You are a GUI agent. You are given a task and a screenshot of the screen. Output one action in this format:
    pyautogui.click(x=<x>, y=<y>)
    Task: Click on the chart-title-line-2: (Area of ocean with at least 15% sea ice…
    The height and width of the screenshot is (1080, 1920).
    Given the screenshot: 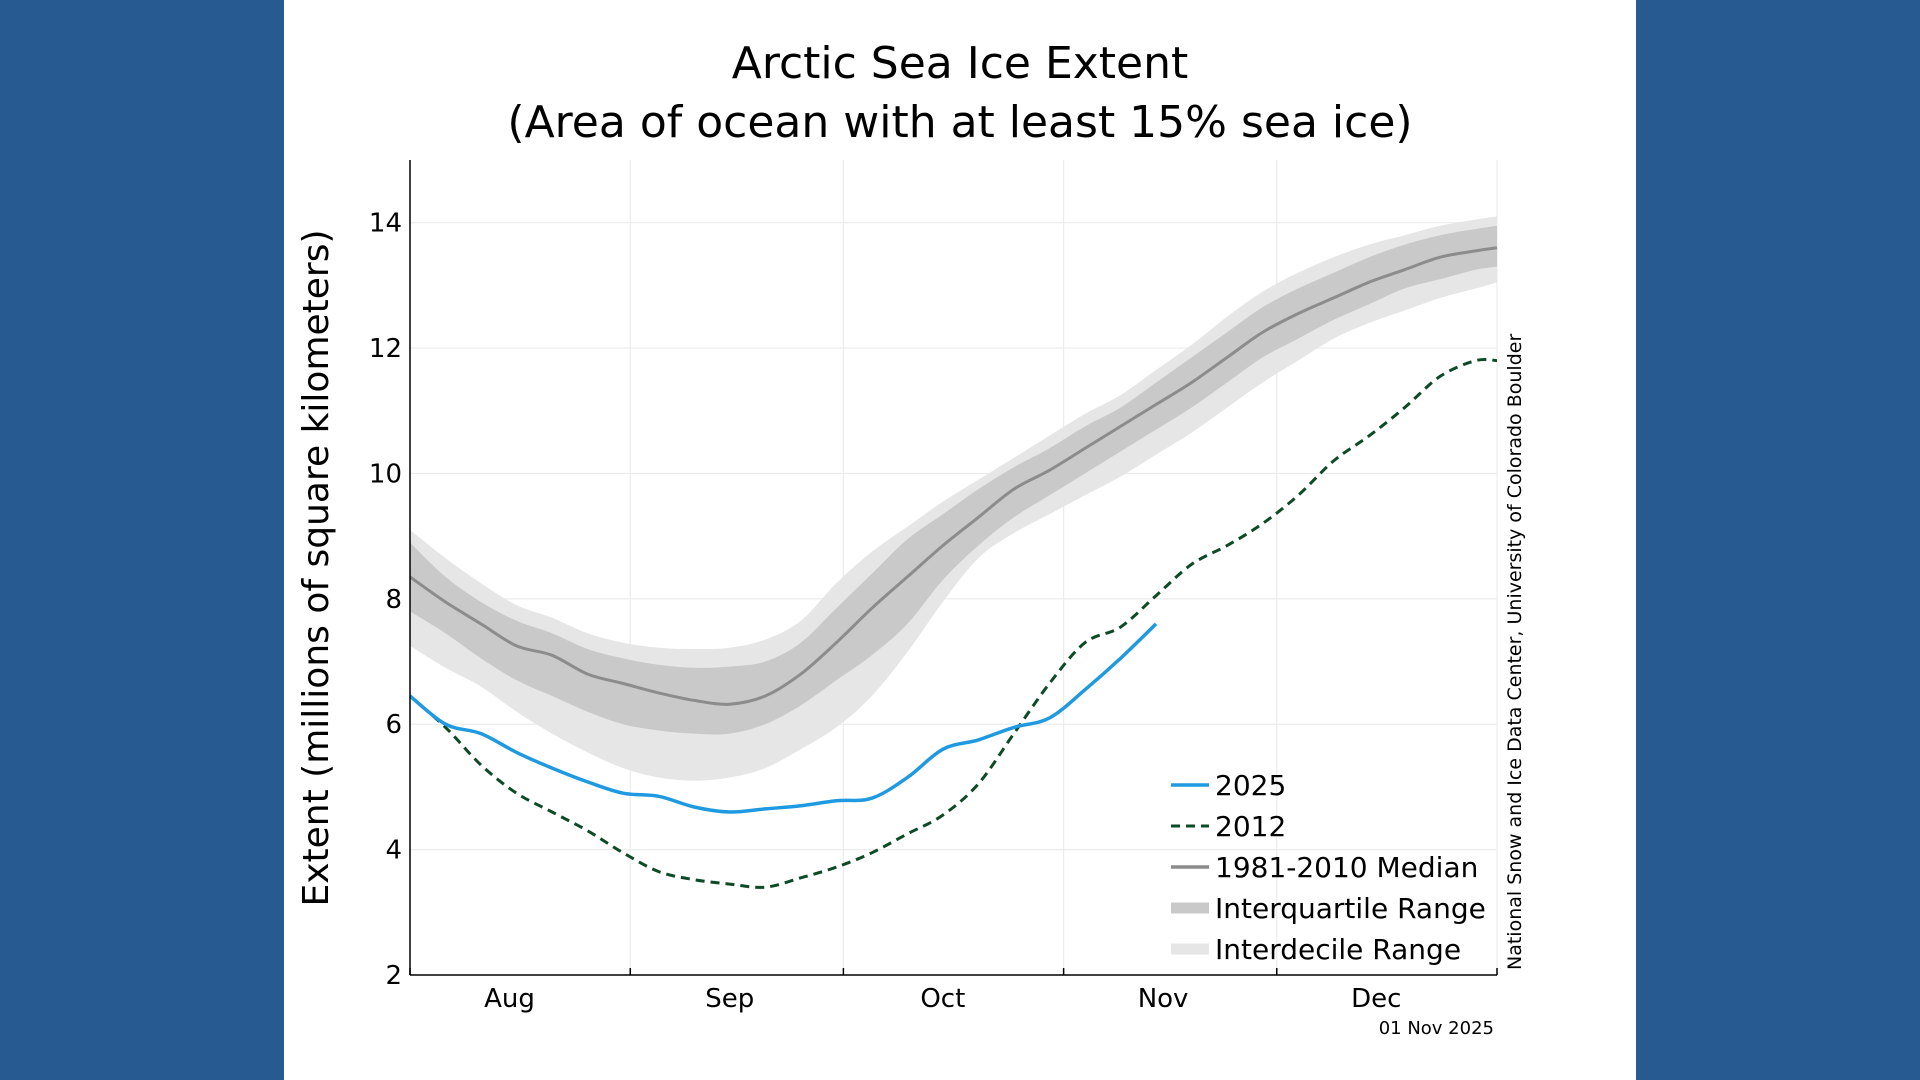 What is the action you would take?
    pyautogui.click(x=959, y=122)
    